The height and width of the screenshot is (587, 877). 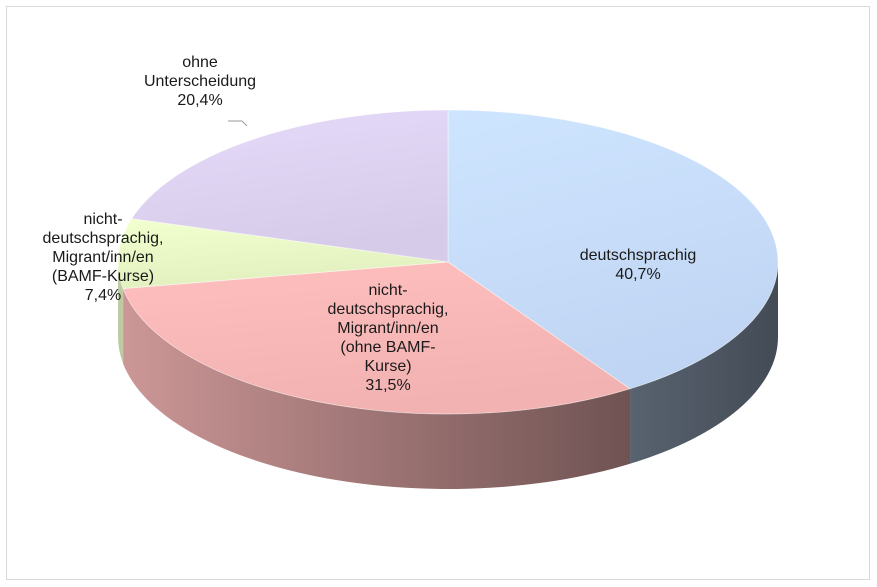 I want to click on leader-line-ohne-unterscheidung, so click(x=238, y=123).